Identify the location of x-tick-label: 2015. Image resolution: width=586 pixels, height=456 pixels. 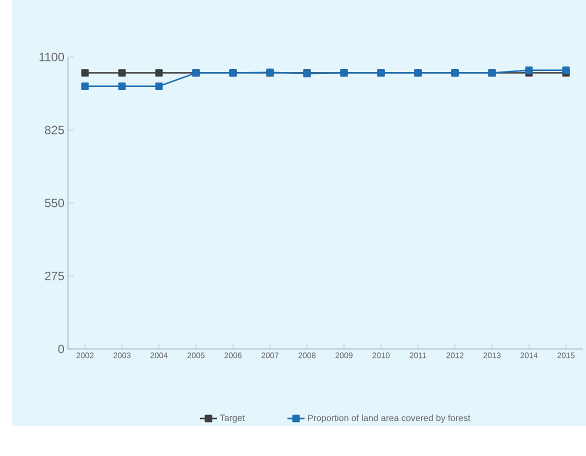
(566, 355).